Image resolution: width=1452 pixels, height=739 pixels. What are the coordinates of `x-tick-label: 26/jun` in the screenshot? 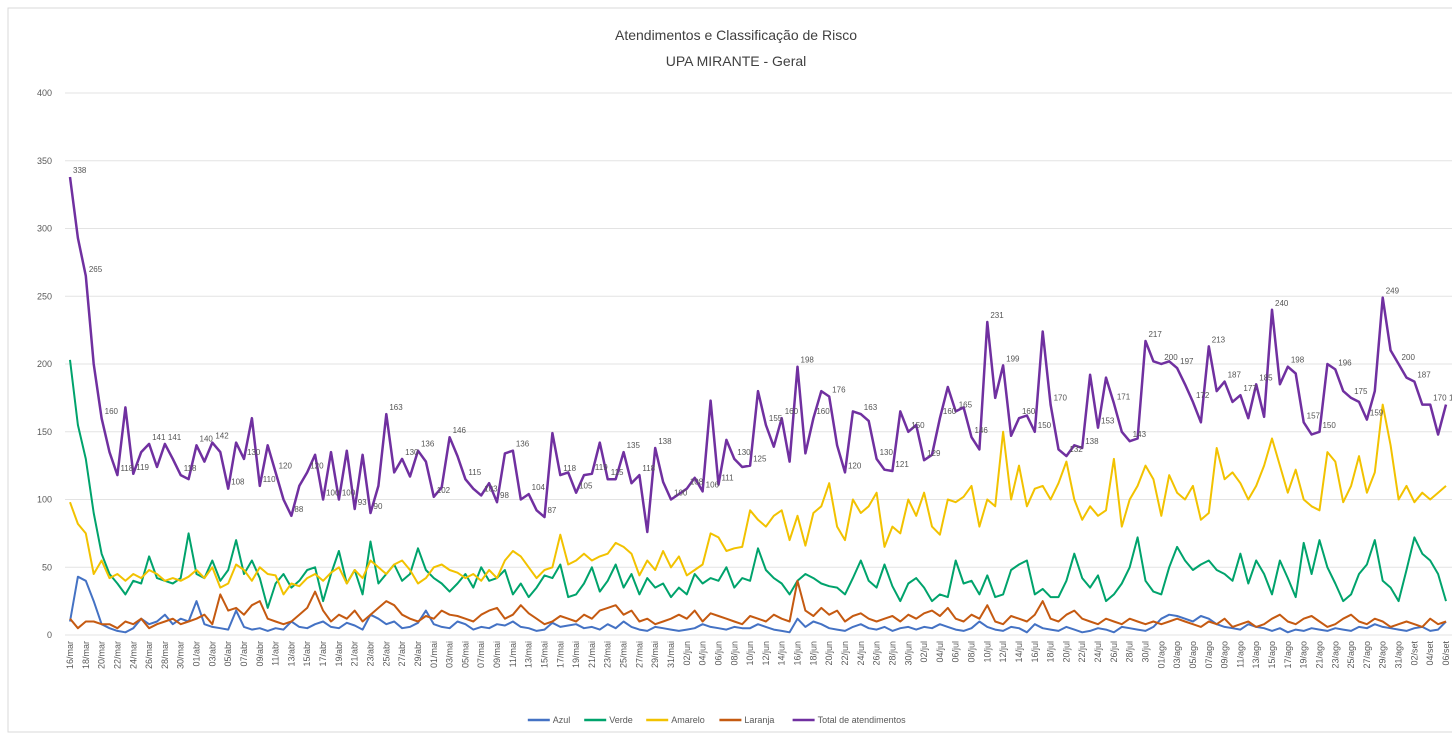 It's located at (877, 653).